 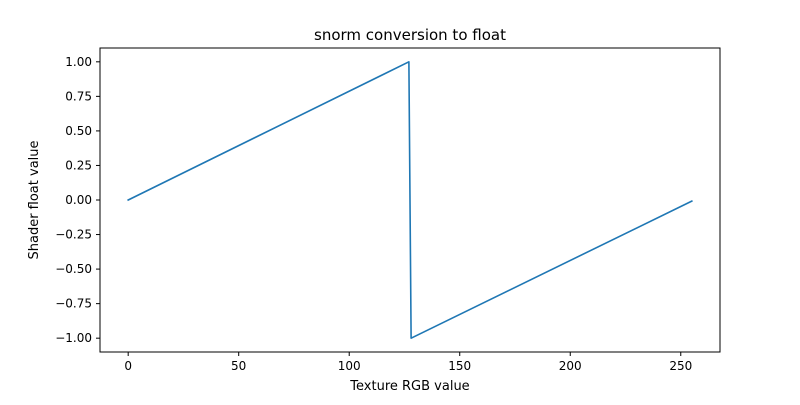 What do you see at coordinates (78, 131) in the screenshot?
I see `y-tick-label: 0.50` at bounding box center [78, 131].